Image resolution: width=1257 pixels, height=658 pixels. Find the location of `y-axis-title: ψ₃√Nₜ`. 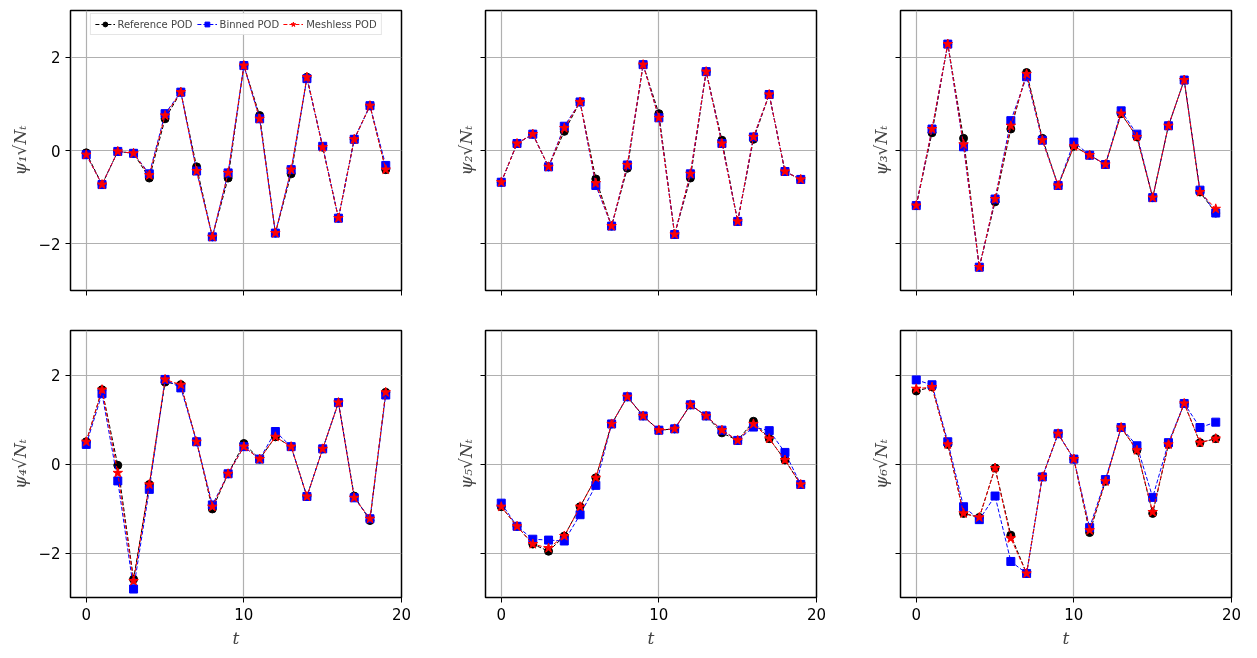

y-axis-title: ψ₃√Nₜ is located at coordinates (880, 150).